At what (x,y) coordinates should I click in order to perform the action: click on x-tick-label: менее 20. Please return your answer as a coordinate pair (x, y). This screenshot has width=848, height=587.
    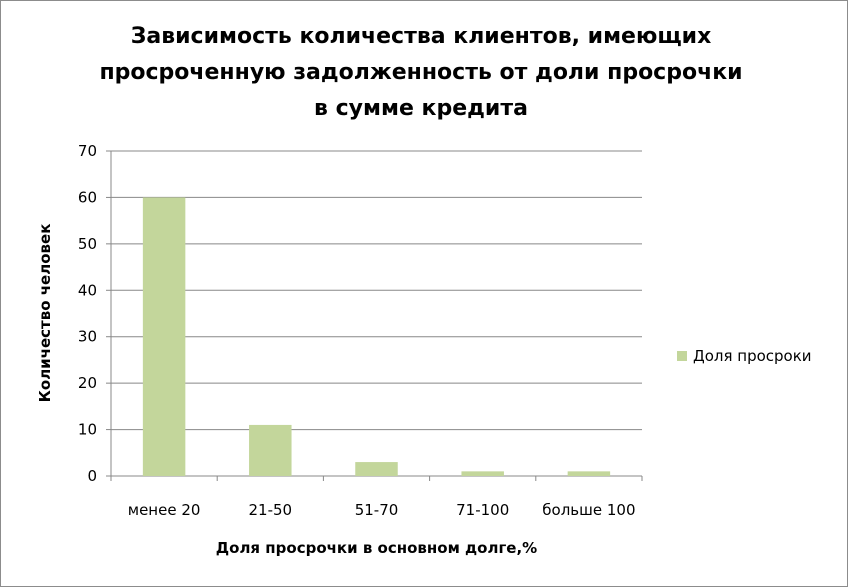
    Looking at the image, I should click on (164, 510).